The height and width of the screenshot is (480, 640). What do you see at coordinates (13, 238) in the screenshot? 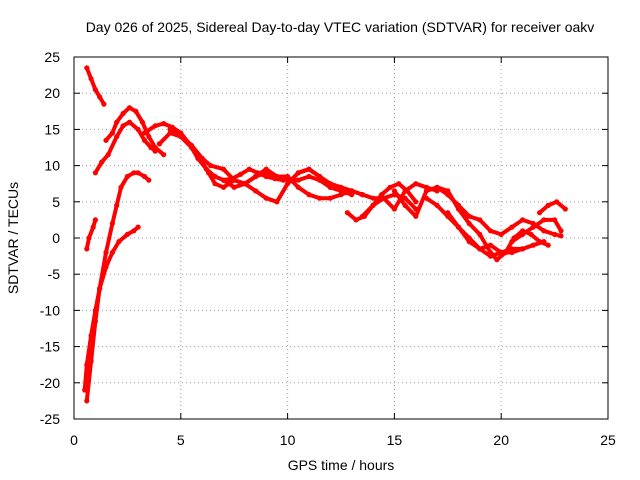
I see `y-axis-title: SDTVAR / TECUs` at bounding box center [13, 238].